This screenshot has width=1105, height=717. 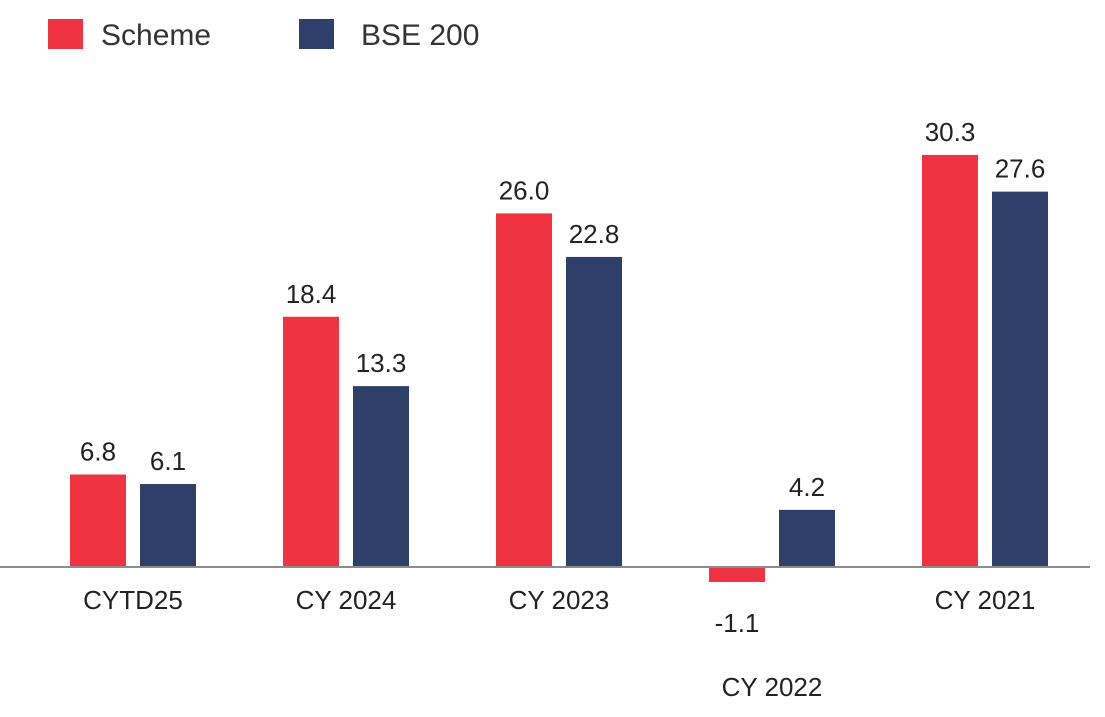 What do you see at coordinates (98, 520) in the screenshot?
I see `bar-scheme-cytd25` at bounding box center [98, 520].